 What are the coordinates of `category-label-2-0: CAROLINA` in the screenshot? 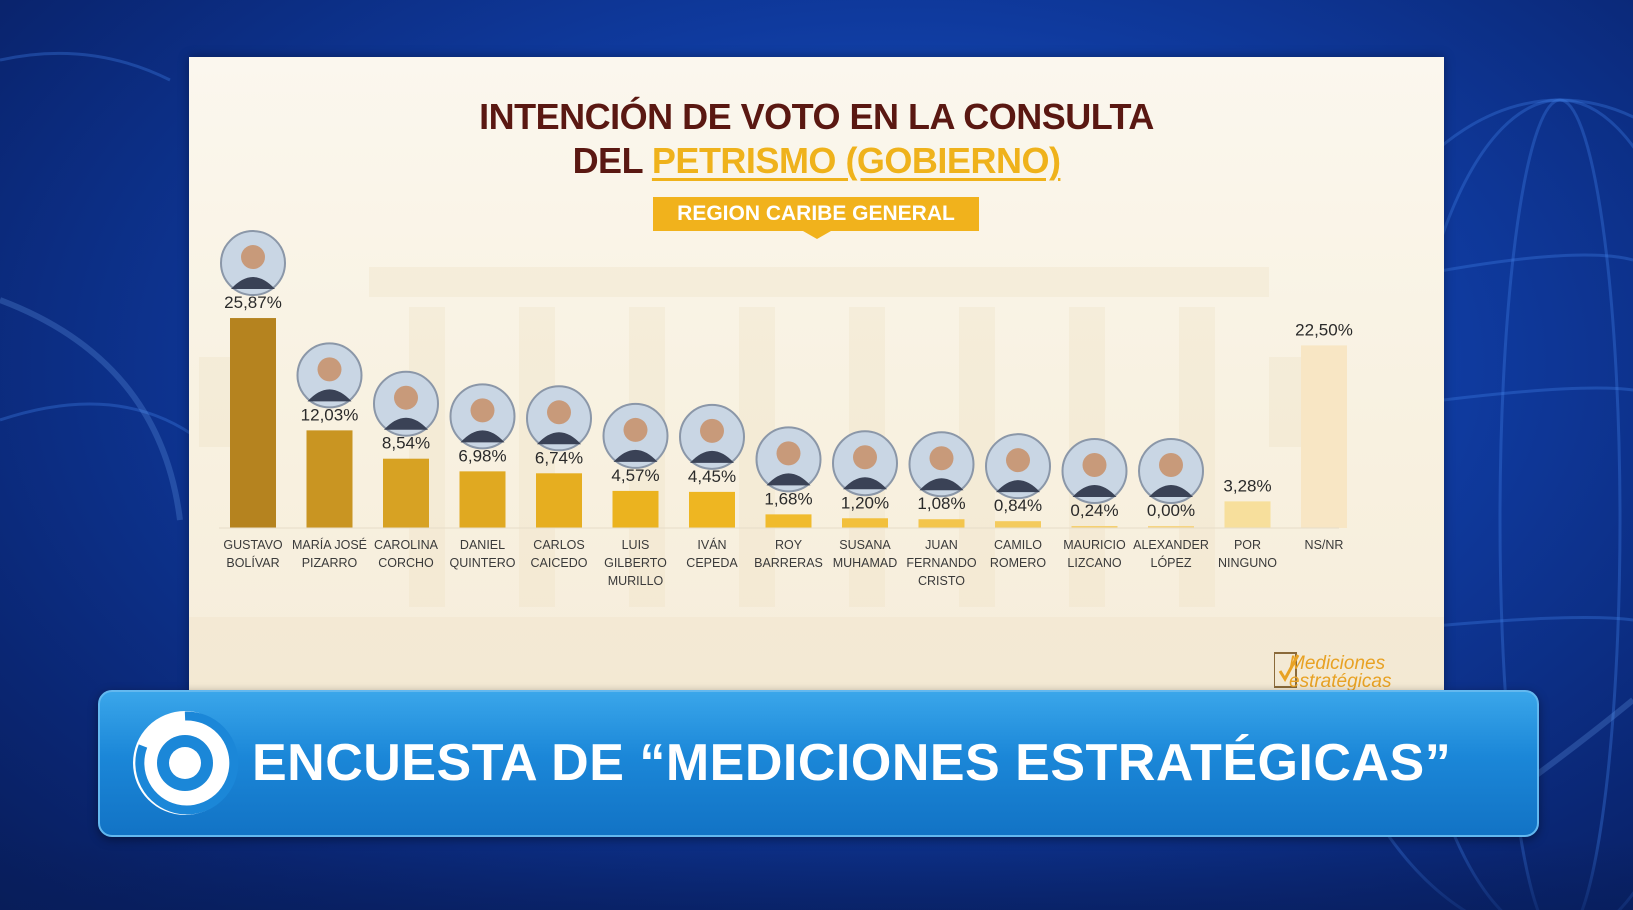 It's located at (406, 545).